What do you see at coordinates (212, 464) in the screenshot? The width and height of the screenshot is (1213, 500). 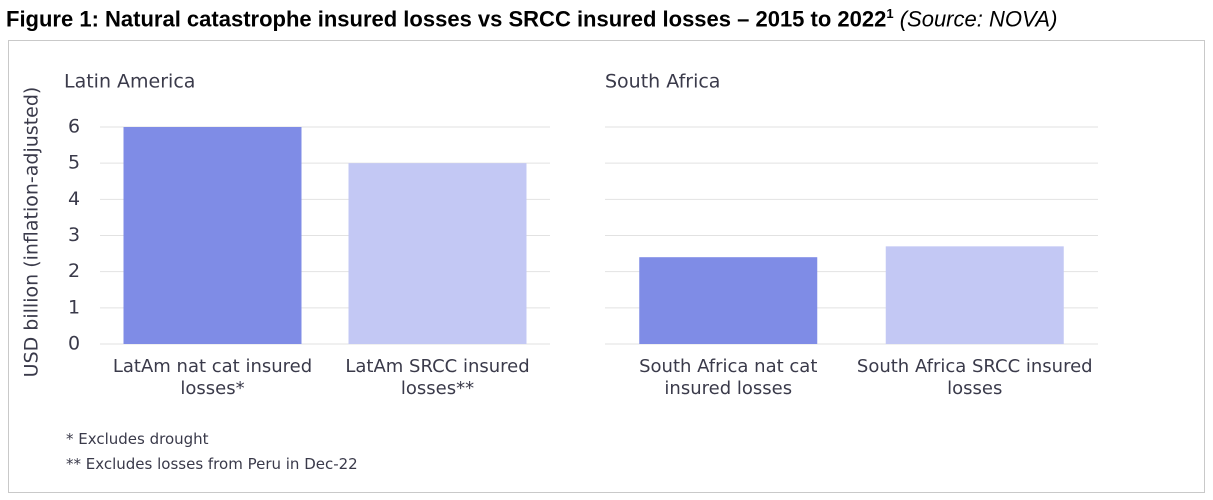 I see `footnote: ** Excludes losses from Peru in Dec-22` at bounding box center [212, 464].